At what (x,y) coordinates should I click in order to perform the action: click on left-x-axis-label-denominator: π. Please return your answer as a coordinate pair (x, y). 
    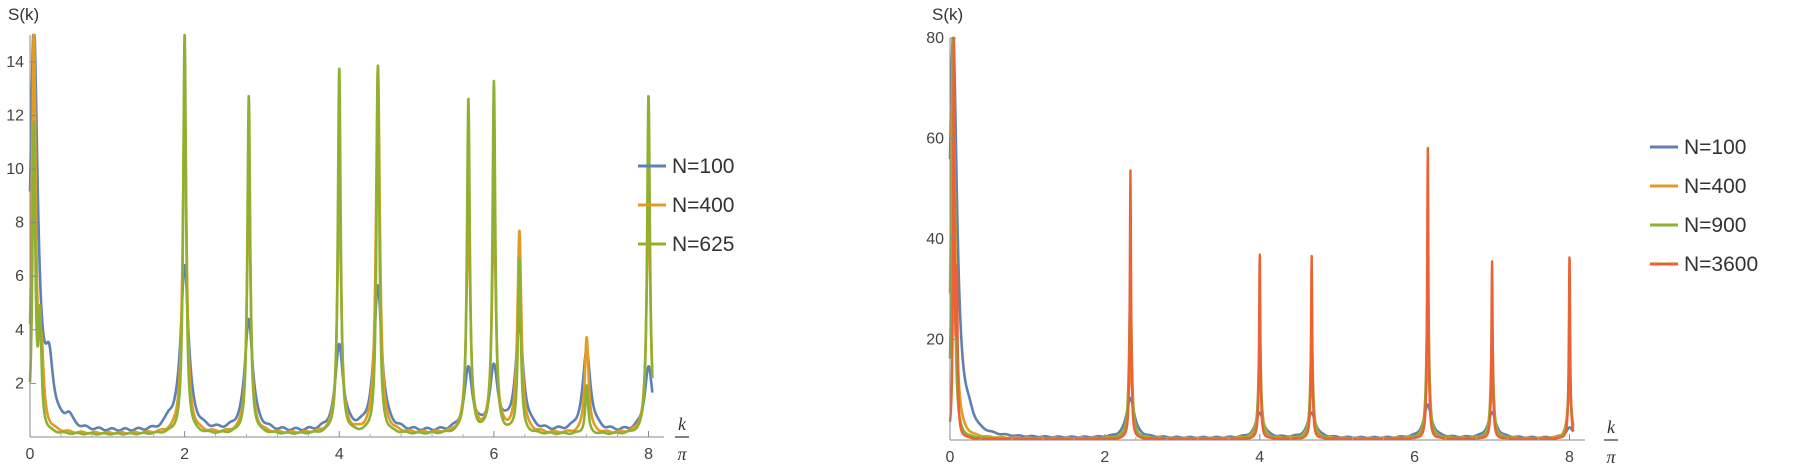
    Looking at the image, I should click on (682, 454).